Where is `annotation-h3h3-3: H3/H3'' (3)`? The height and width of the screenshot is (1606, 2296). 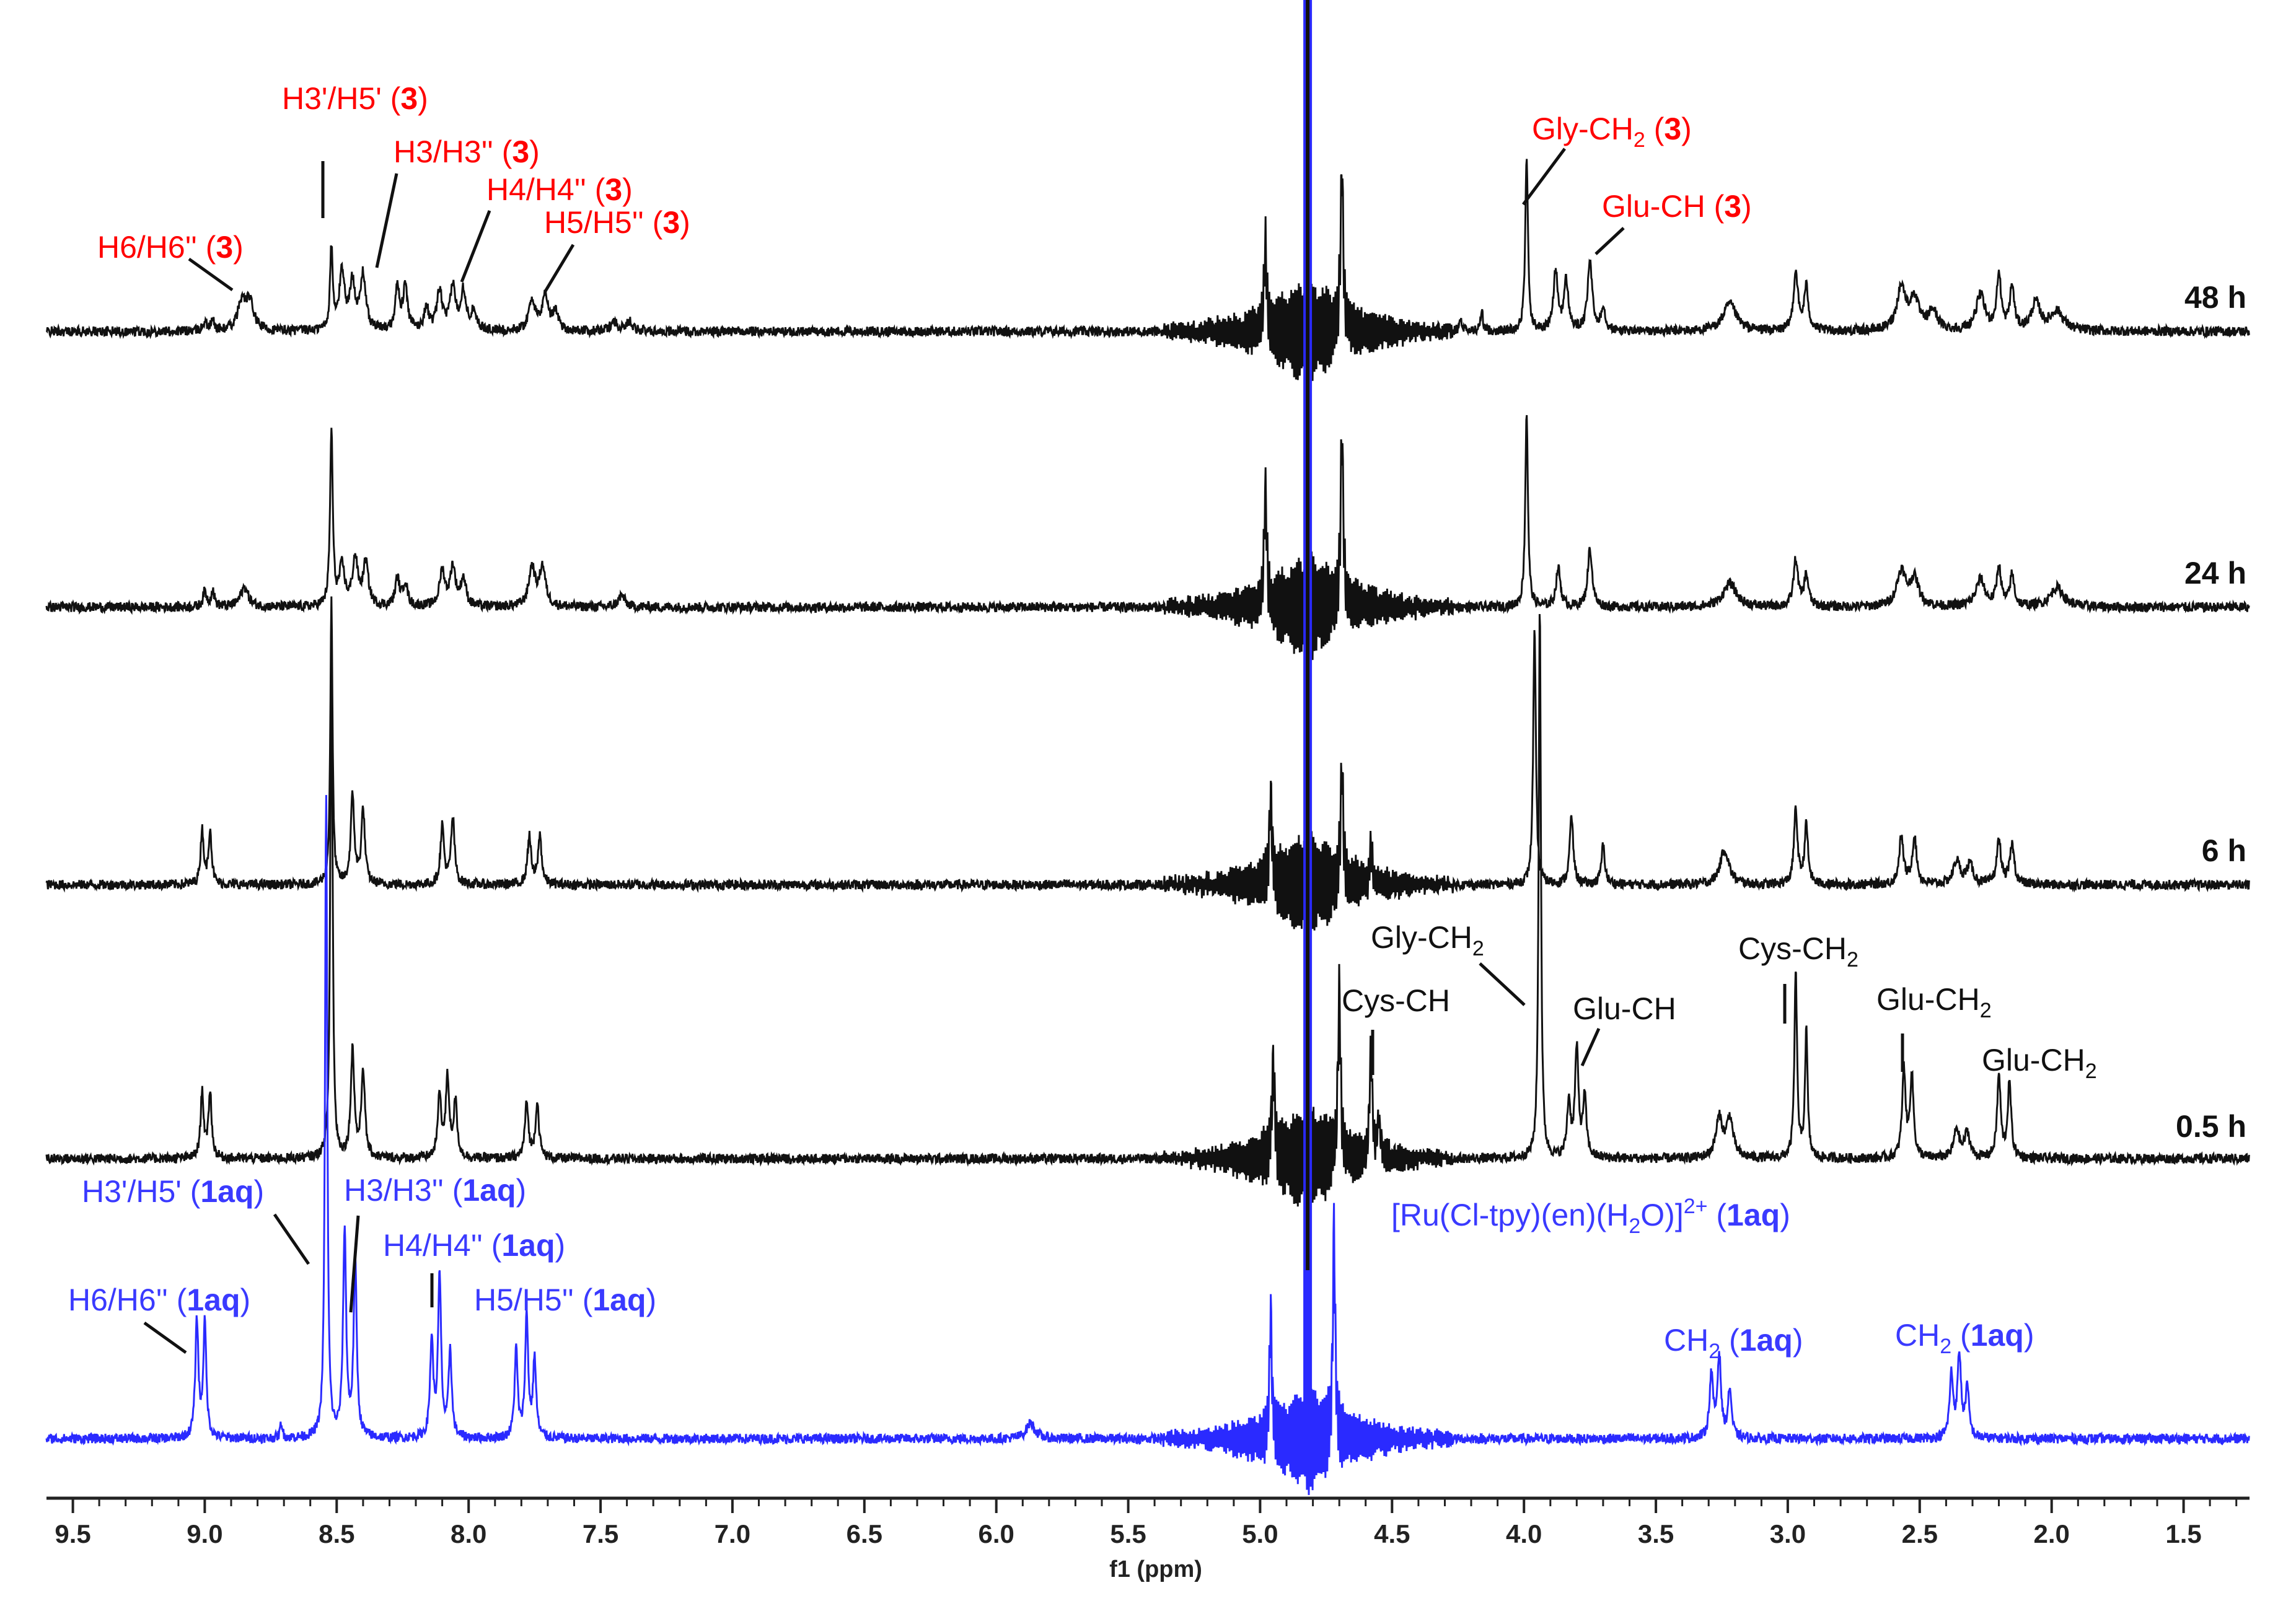 annotation-h3h3-3: H3/H3'' (3) is located at coordinates (467, 151).